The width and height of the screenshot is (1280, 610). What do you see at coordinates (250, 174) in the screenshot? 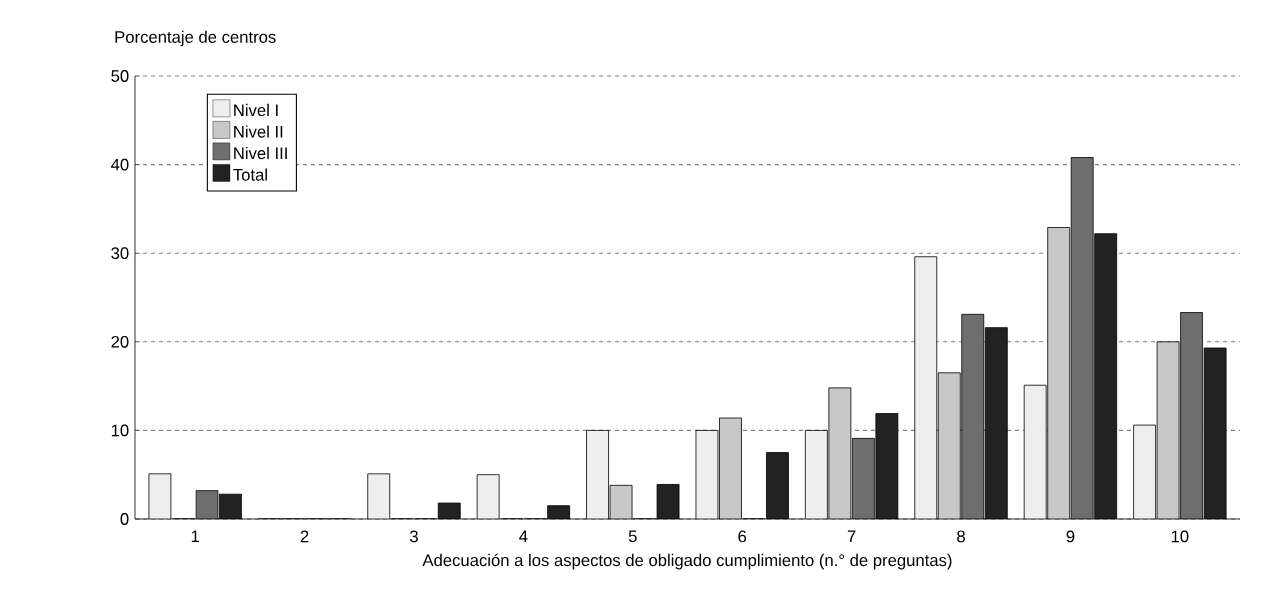
I see `legend-label: Total` at bounding box center [250, 174].